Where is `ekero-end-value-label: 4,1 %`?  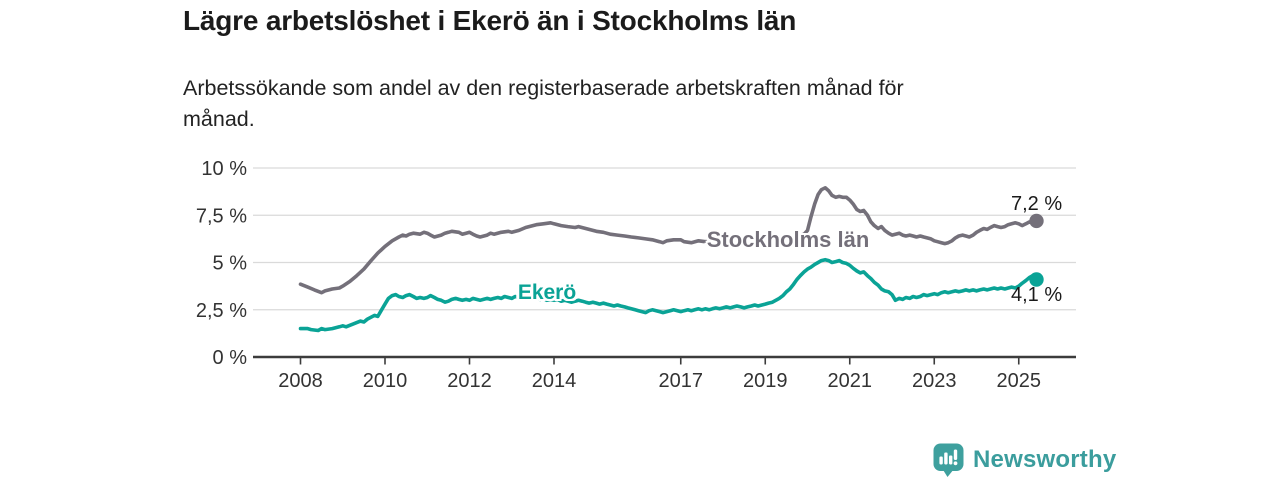 ekero-end-value-label: 4,1 % is located at coordinates (1037, 295).